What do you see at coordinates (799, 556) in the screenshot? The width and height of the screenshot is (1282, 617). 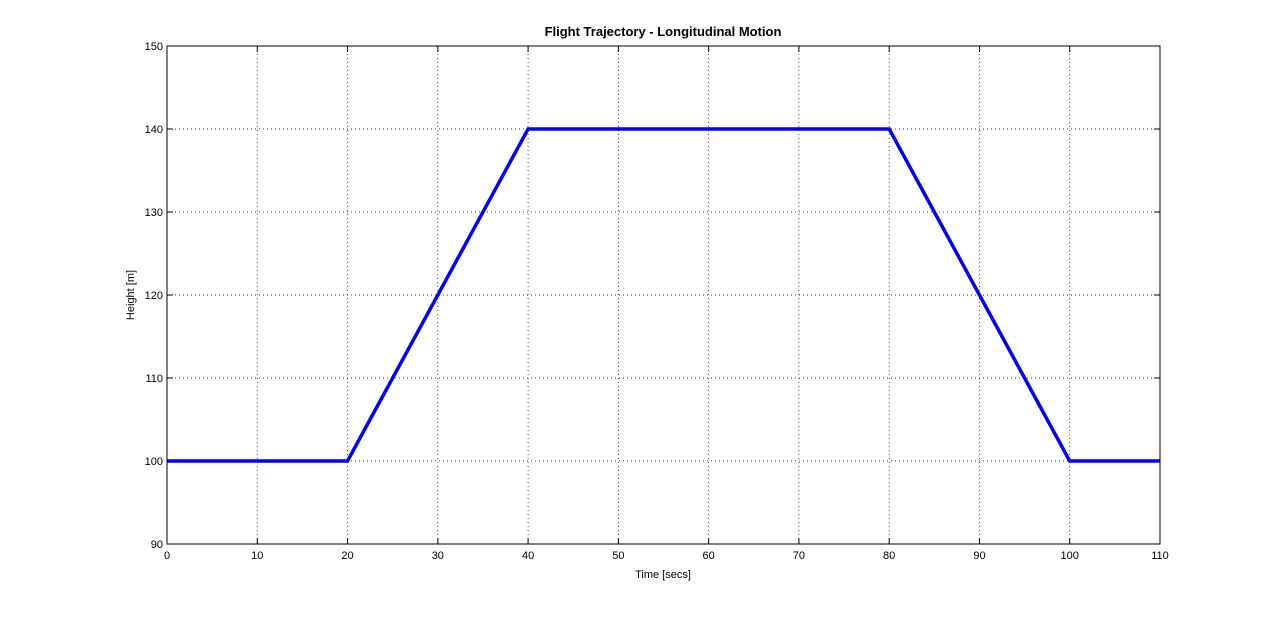 I see `x-tick-label: 70` at bounding box center [799, 556].